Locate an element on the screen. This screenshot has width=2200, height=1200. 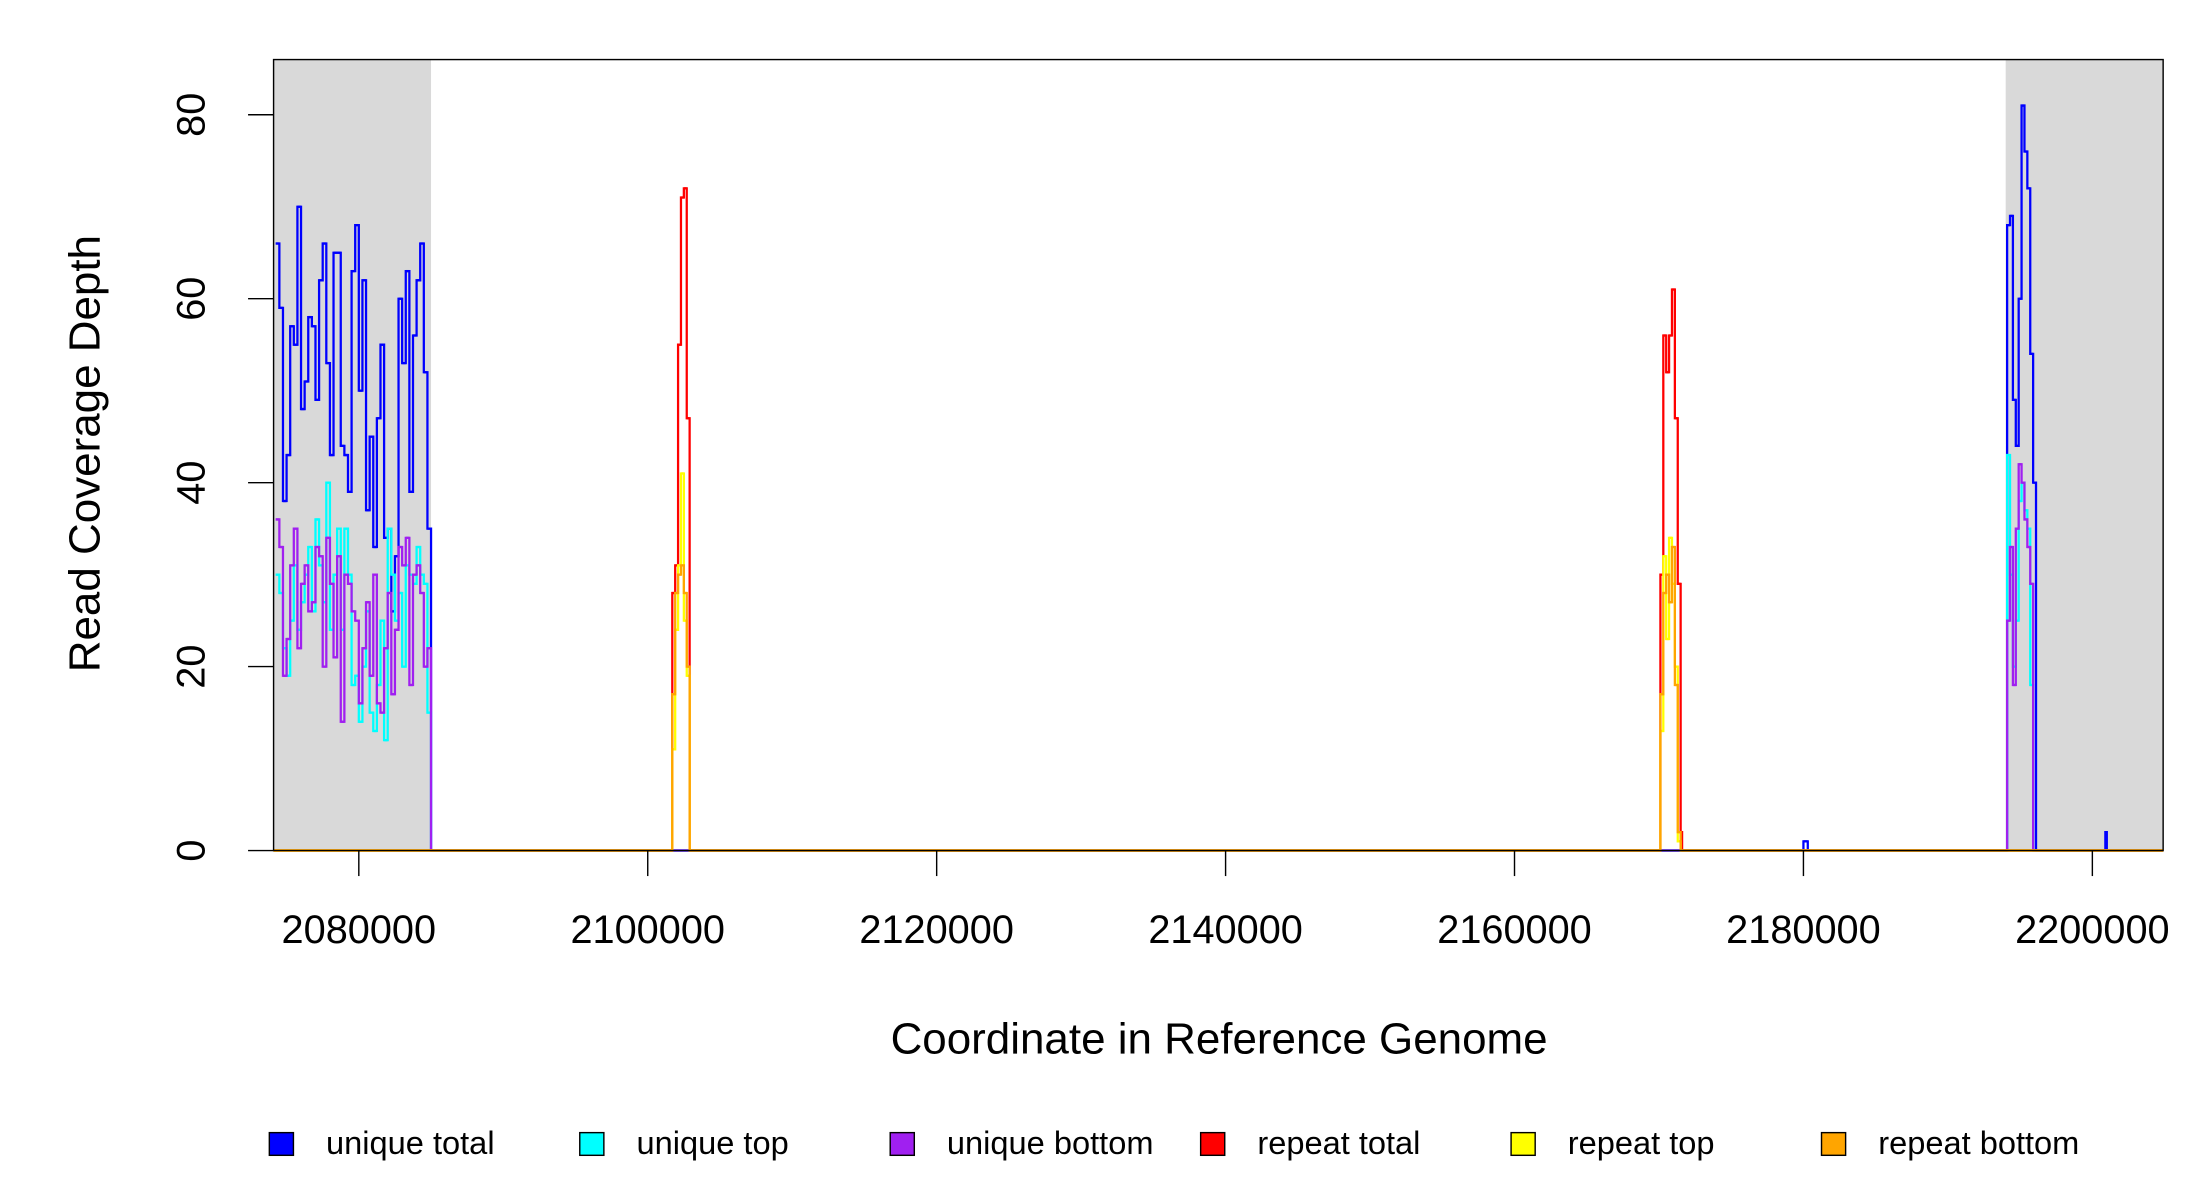
x-axis-title: Coordinate in Reference Genome is located at coordinates (1219, 1039).